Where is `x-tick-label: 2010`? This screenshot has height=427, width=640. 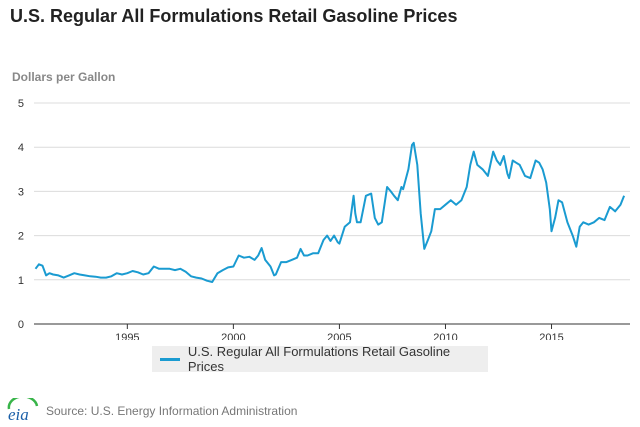 x-tick-label: 2010 is located at coordinates (445, 336).